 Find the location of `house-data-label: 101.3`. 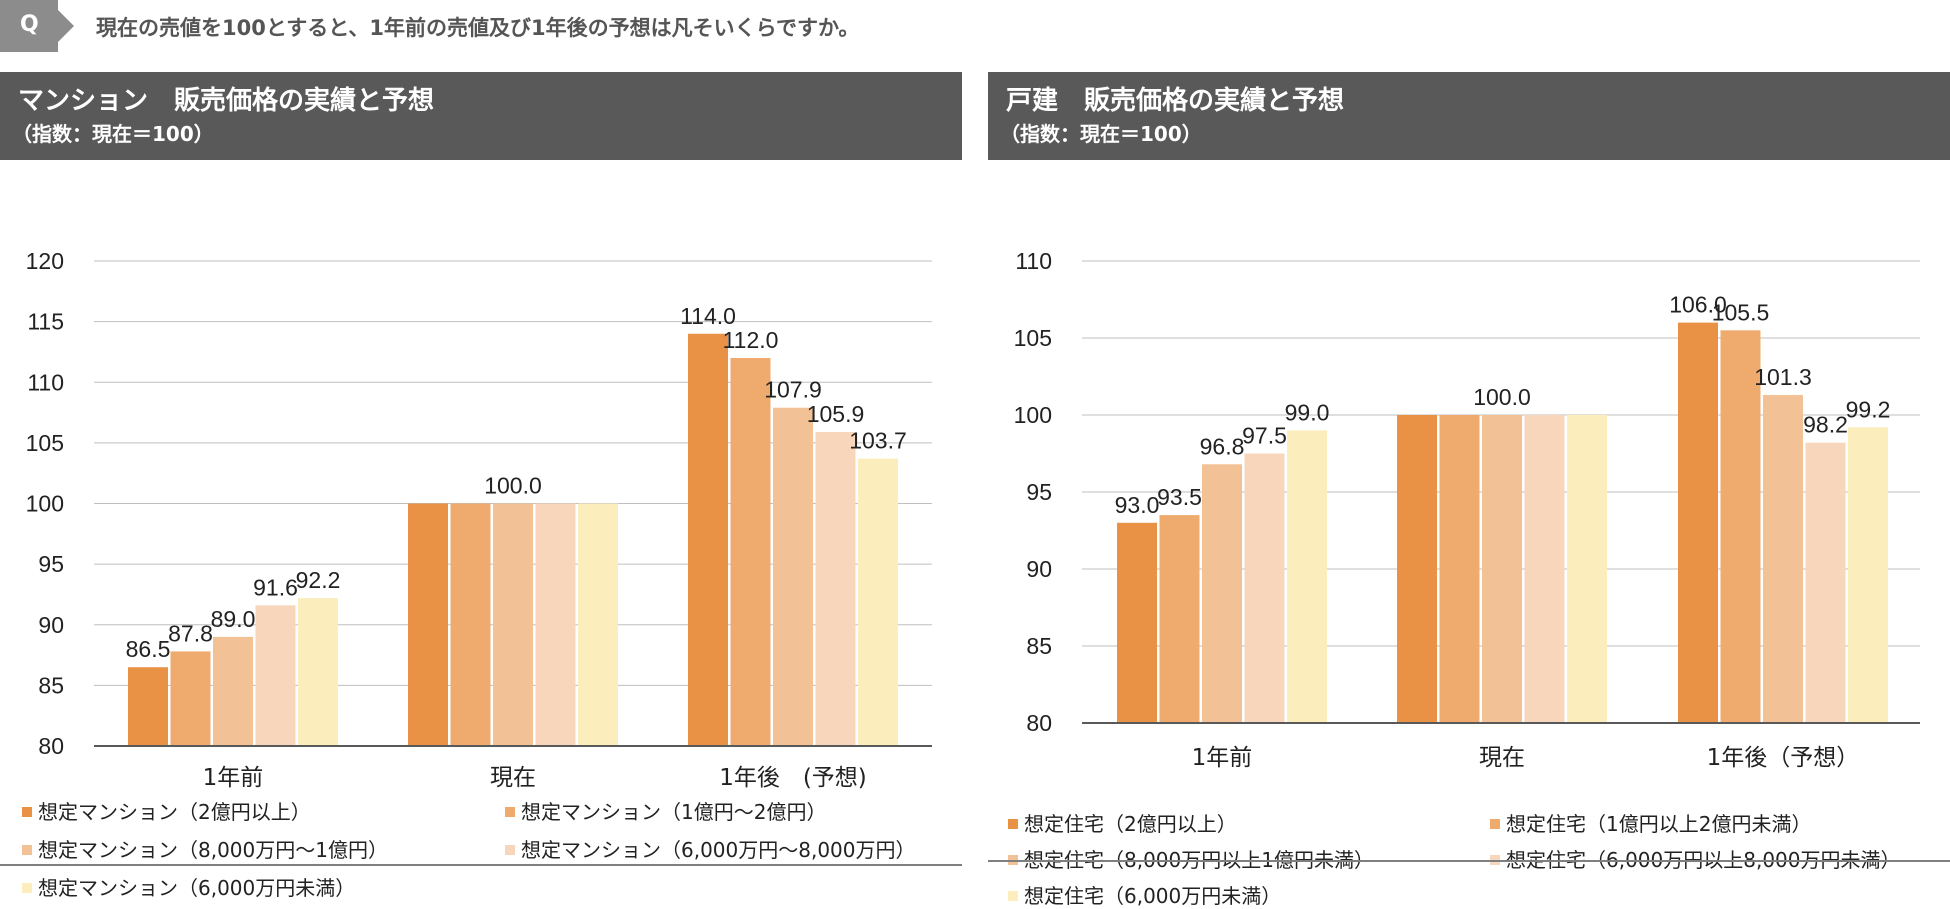

house-data-label: 101.3 is located at coordinates (1783, 377).